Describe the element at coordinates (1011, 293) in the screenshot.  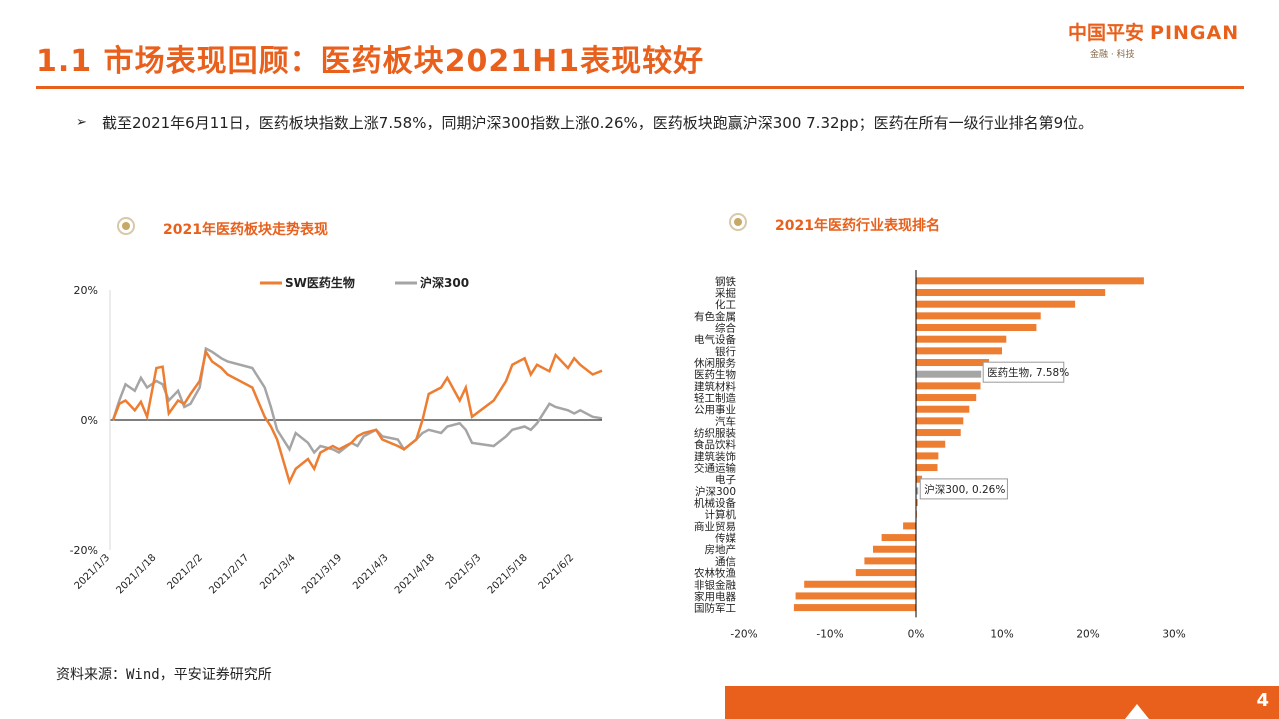
I see `bar-采掘` at that location.